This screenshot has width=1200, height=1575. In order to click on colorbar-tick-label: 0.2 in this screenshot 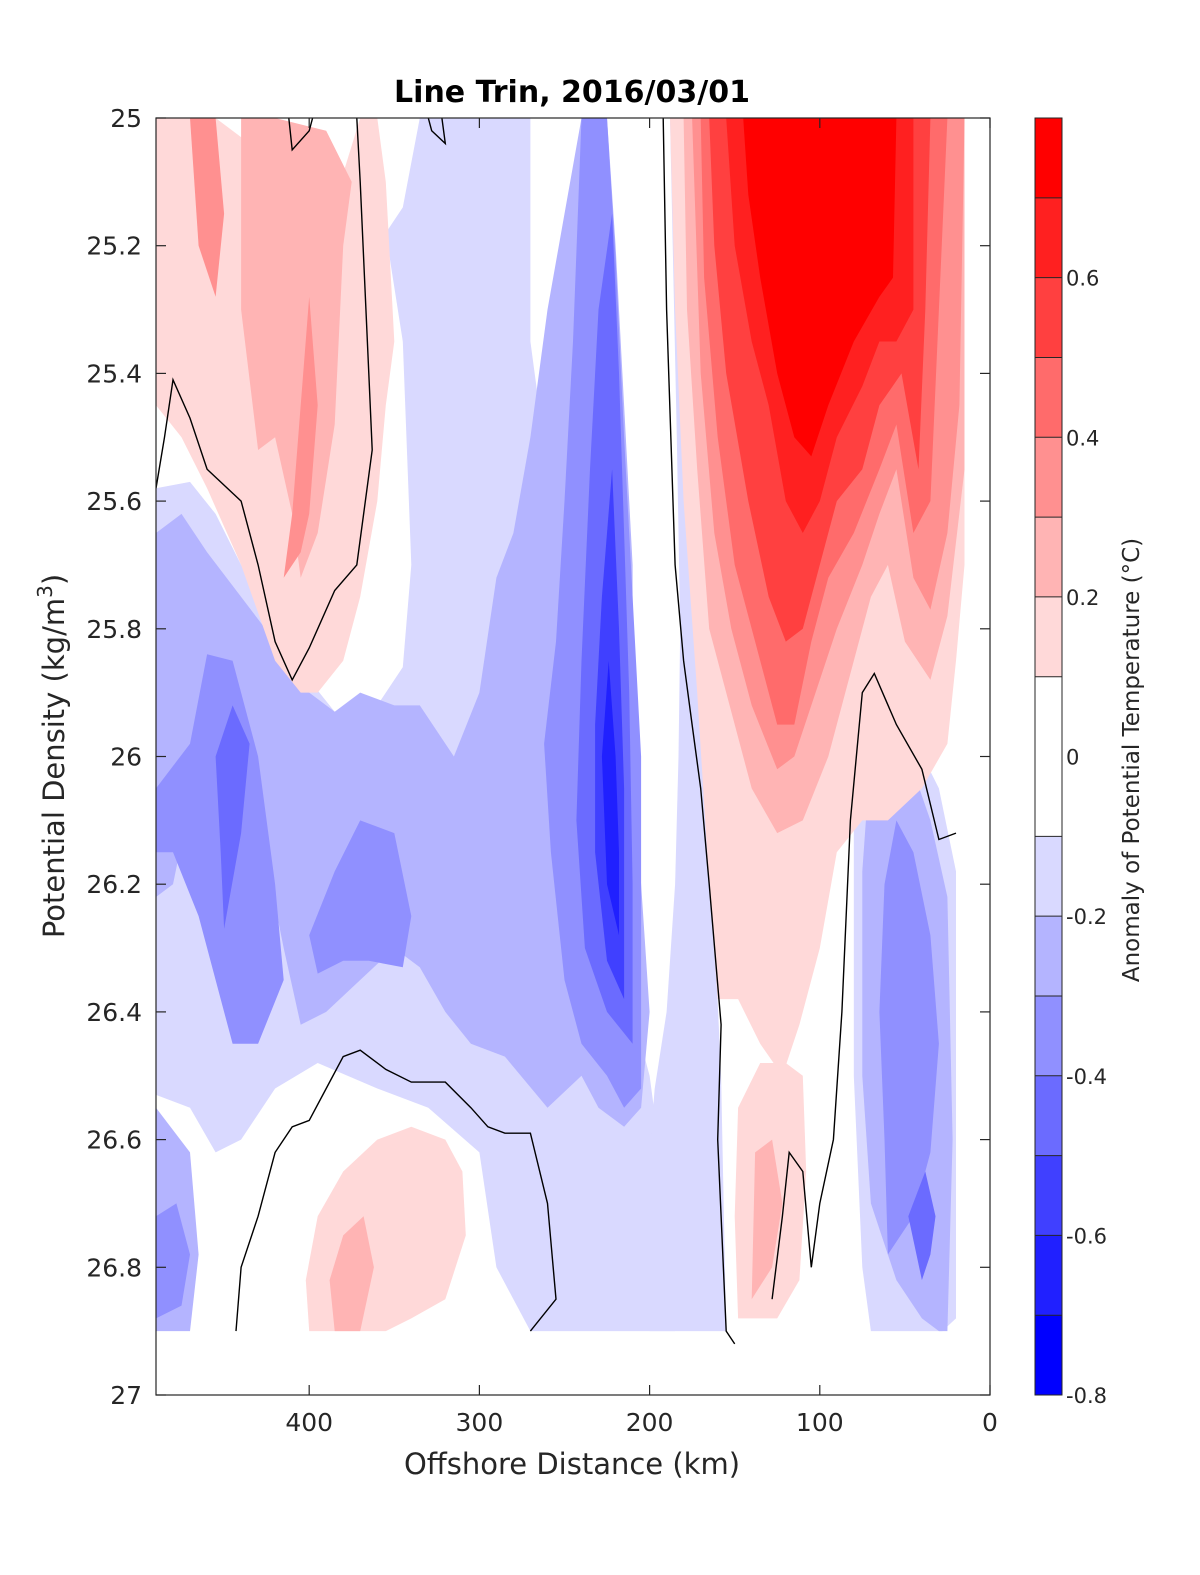, I will do `click(1082, 598)`.